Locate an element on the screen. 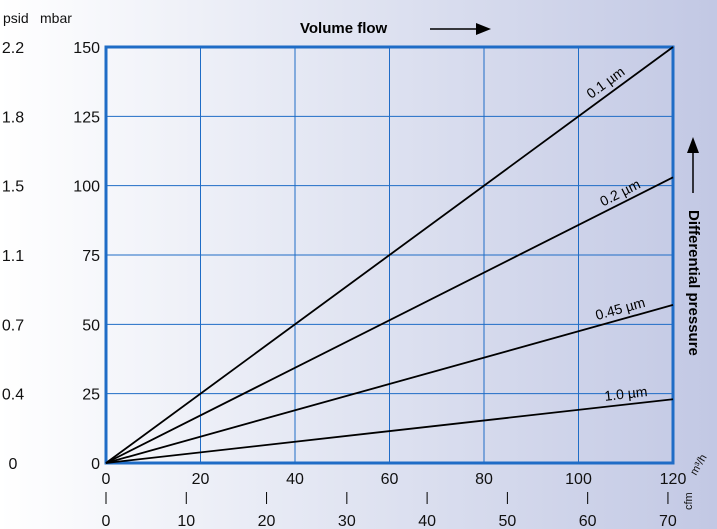 The width and height of the screenshot is (717, 529). x-primary-tick-label: 100 is located at coordinates (578, 479).